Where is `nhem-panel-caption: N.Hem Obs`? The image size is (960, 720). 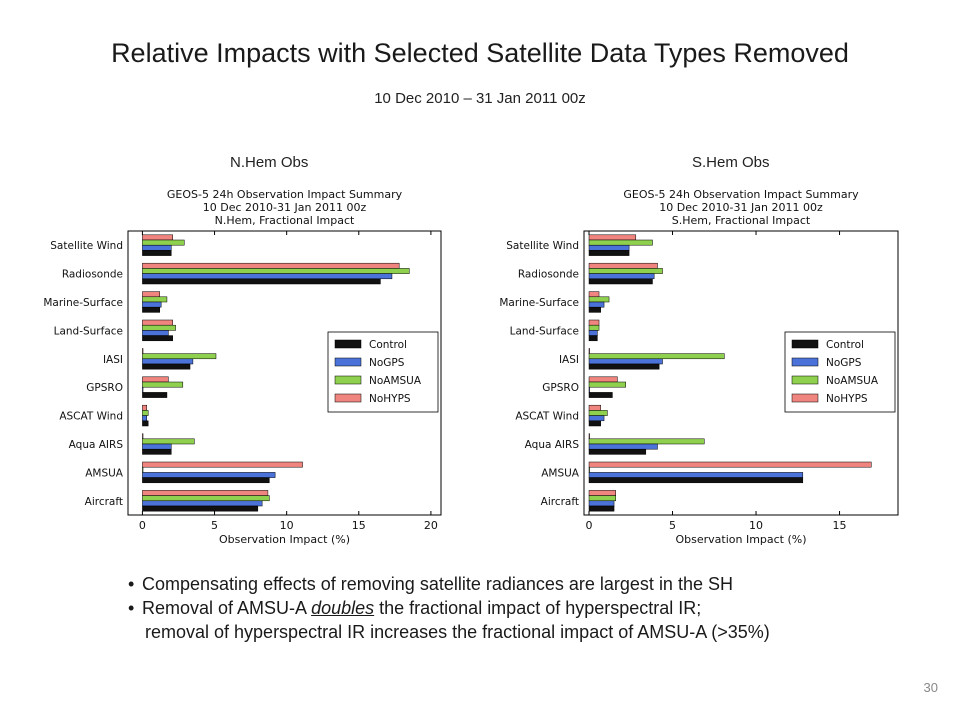 nhem-panel-caption: N.Hem Obs is located at coordinates (269, 162).